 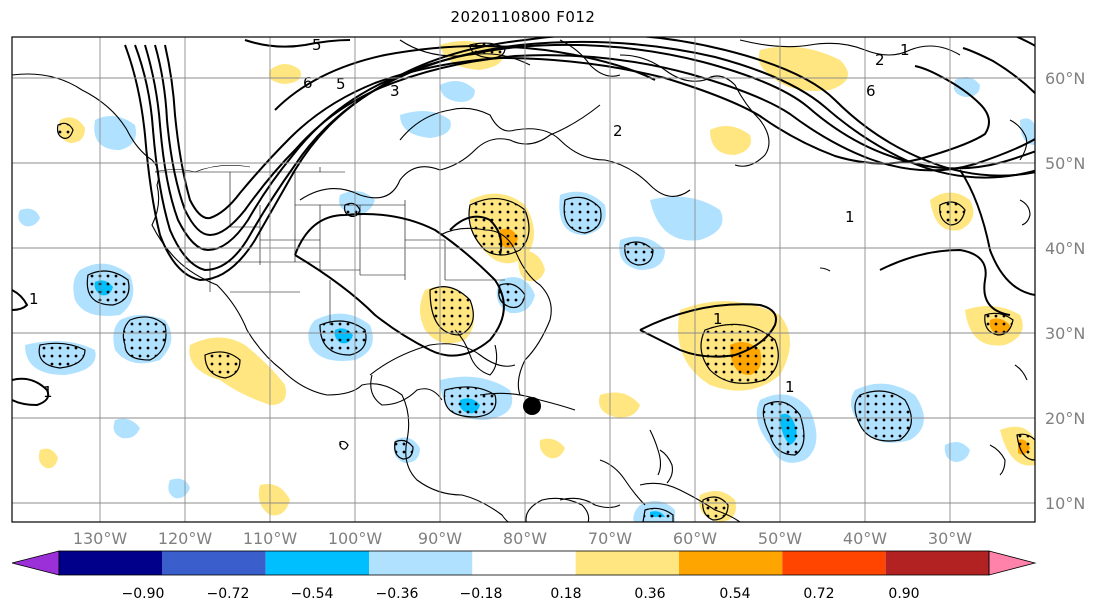 I want to click on contour-label: 3, so click(x=395, y=91).